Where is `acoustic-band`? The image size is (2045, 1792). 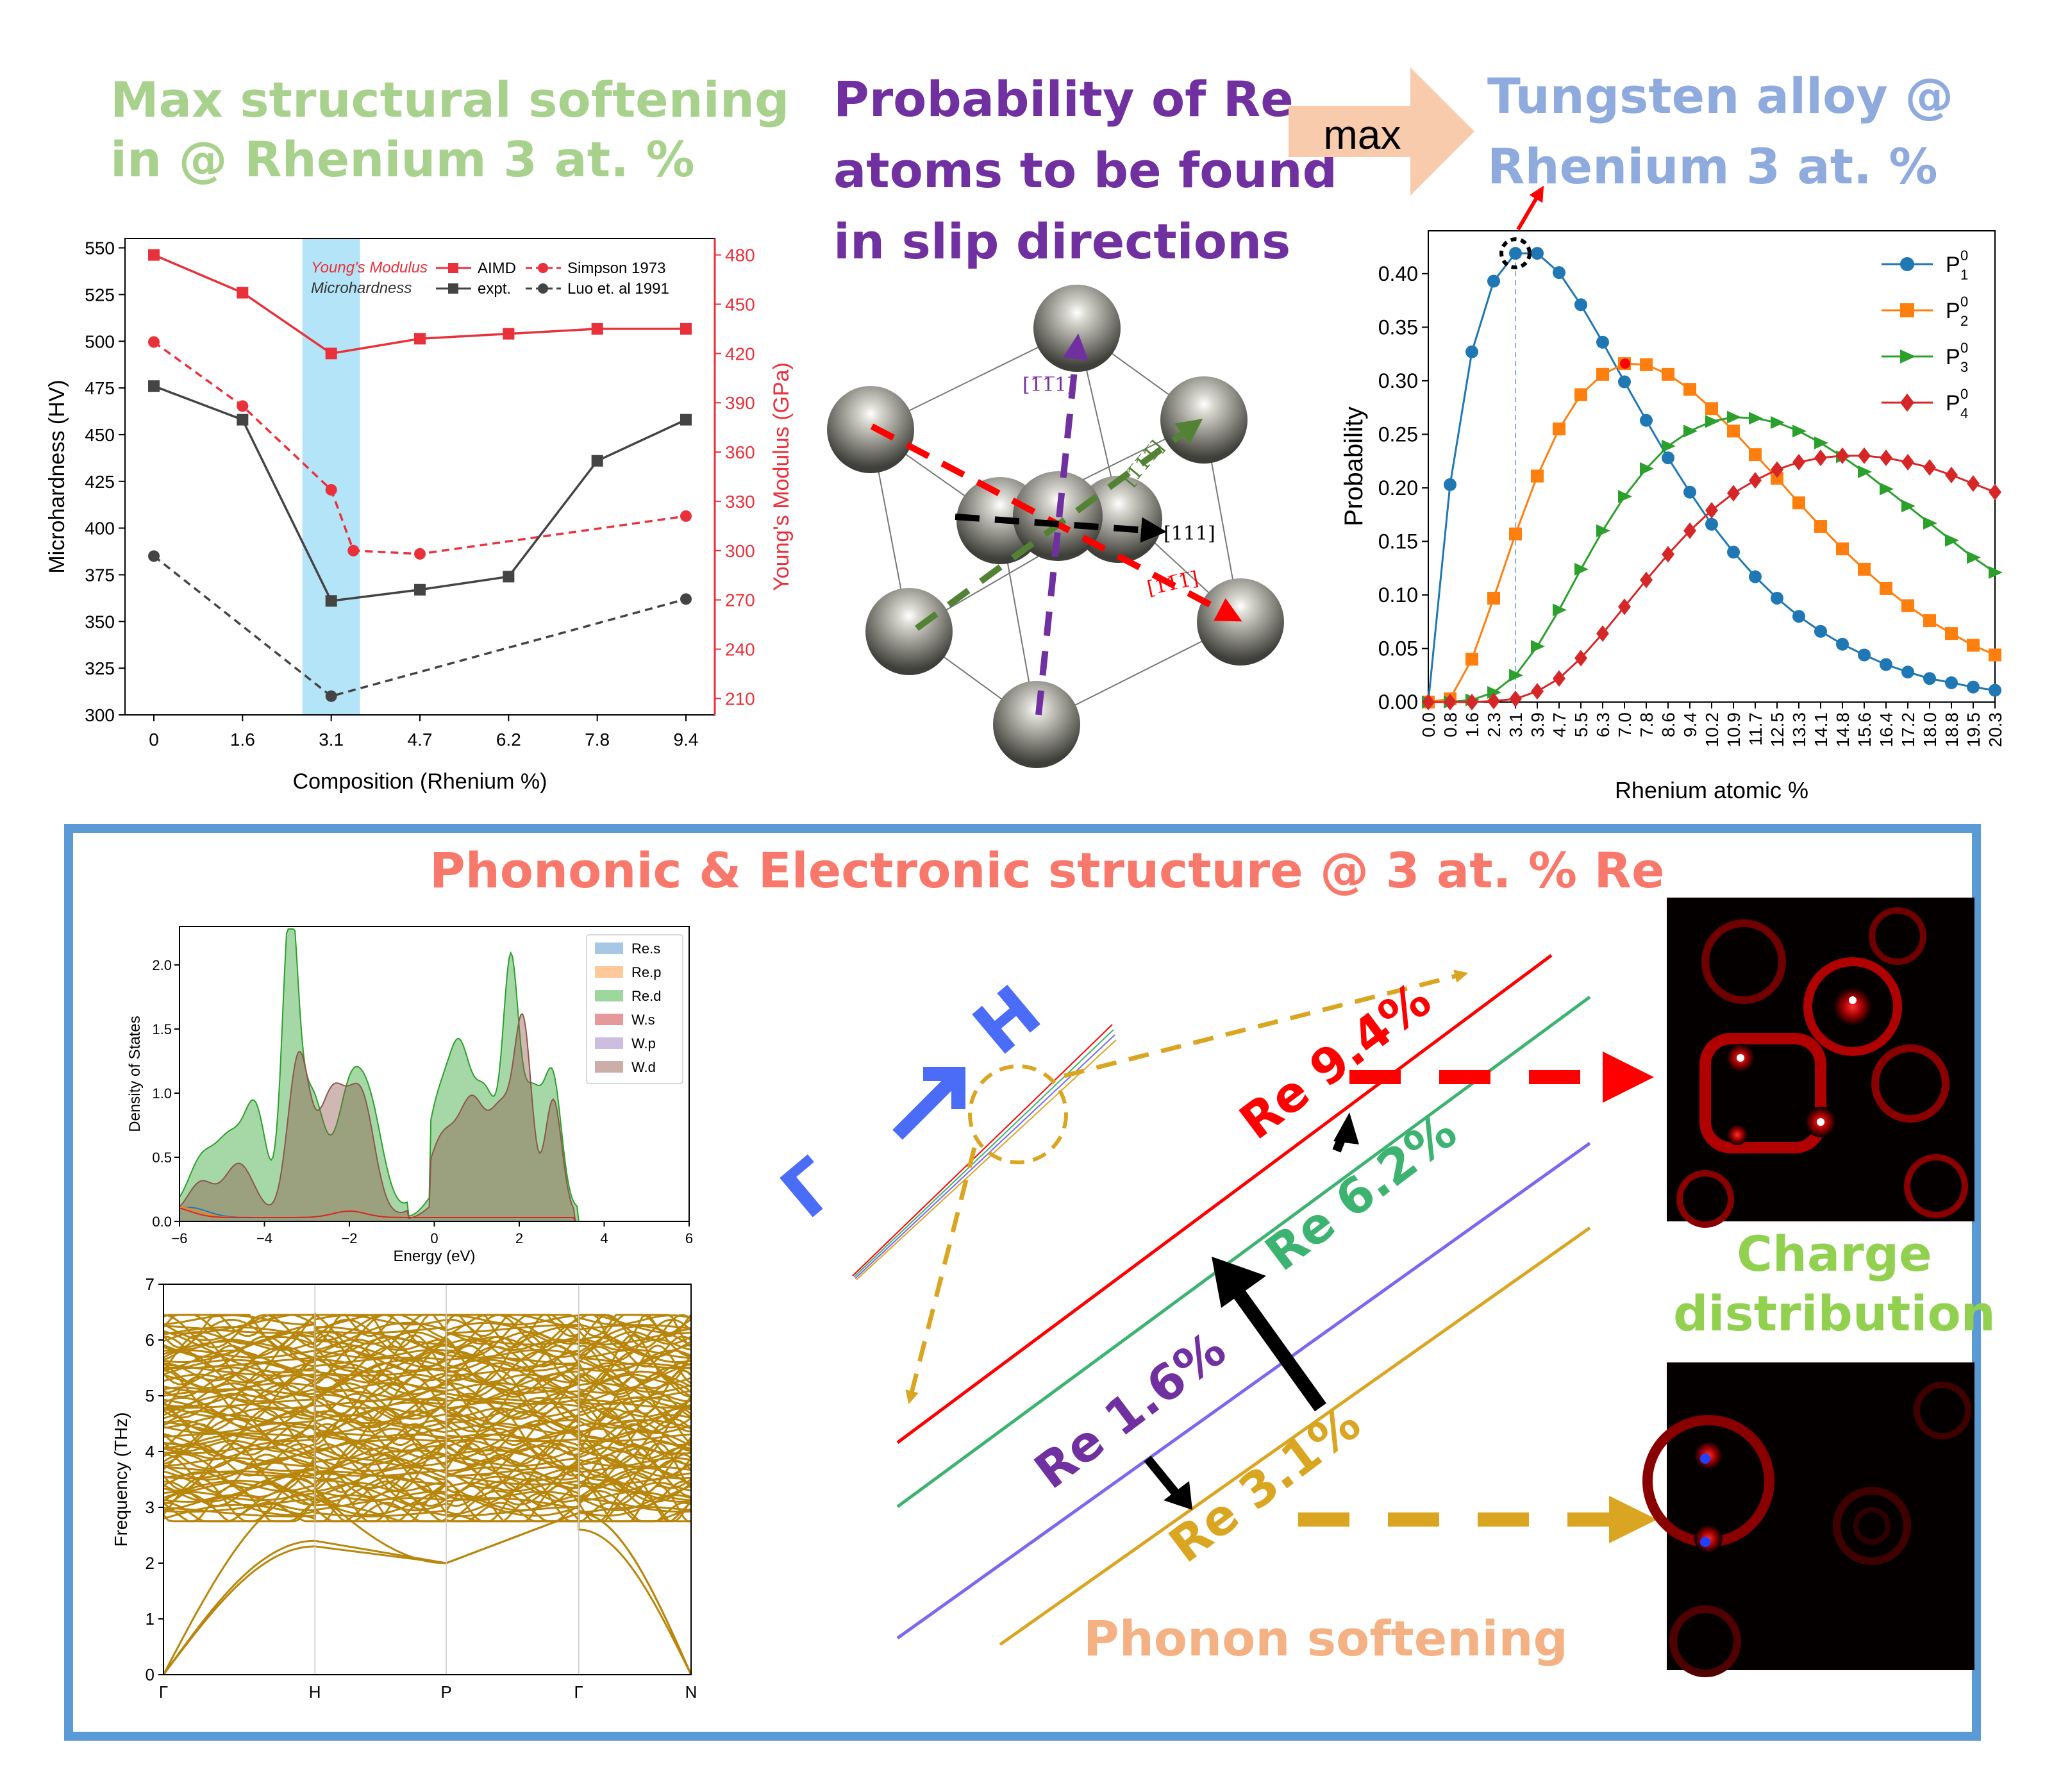
acoustic-band is located at coordinates (427, 1593).